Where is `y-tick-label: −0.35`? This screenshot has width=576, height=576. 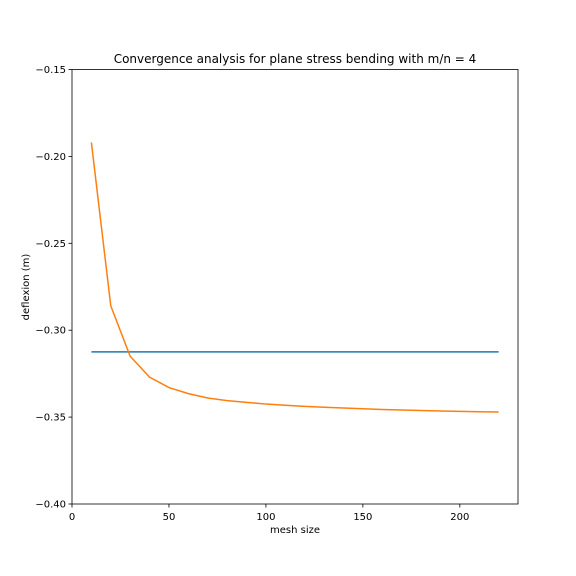 y-tick-label: −0.35 is located at coordinates (50, 418).